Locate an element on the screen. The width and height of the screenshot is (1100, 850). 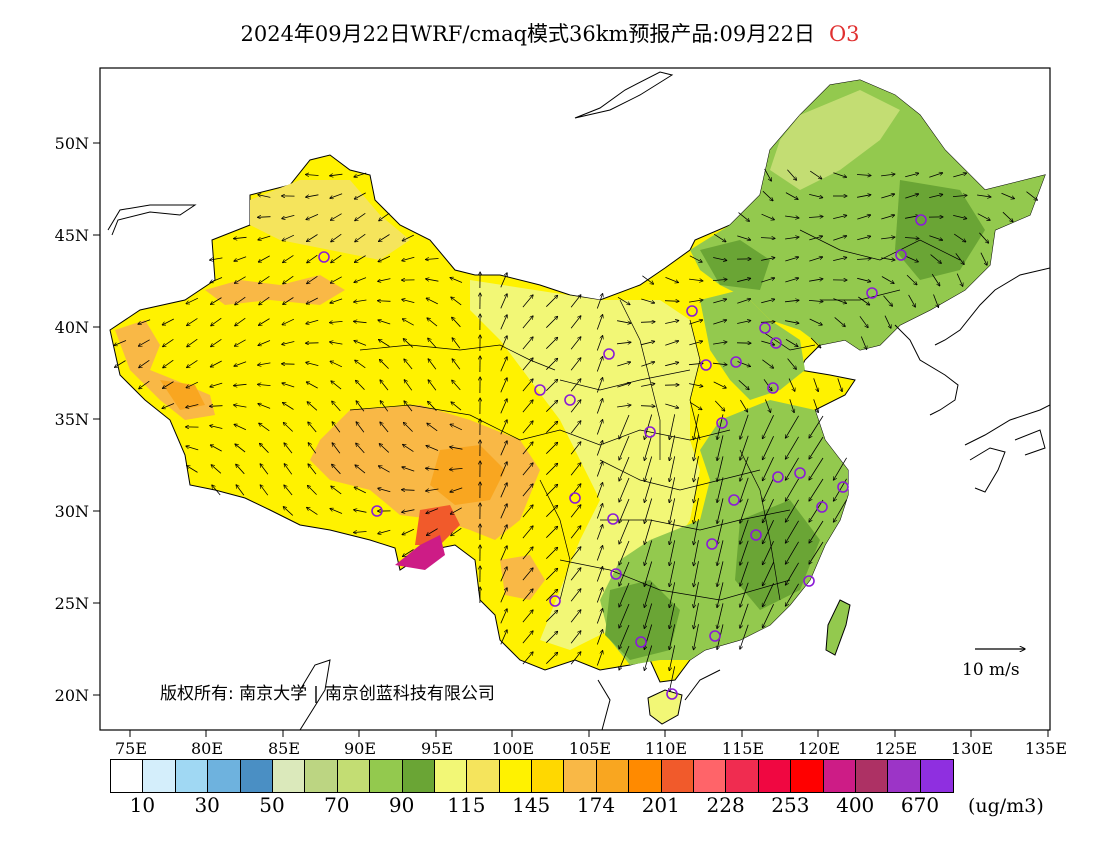
colorbar-label: 400 is located at coordinates (855, 805).